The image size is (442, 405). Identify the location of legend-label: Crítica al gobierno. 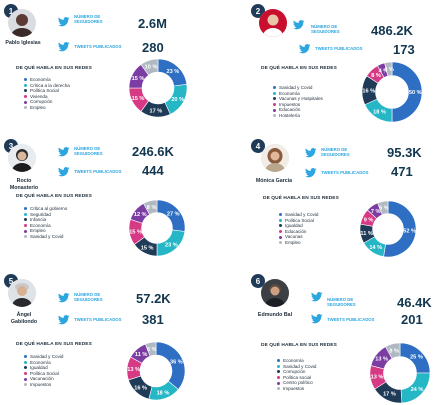
(49, 208).